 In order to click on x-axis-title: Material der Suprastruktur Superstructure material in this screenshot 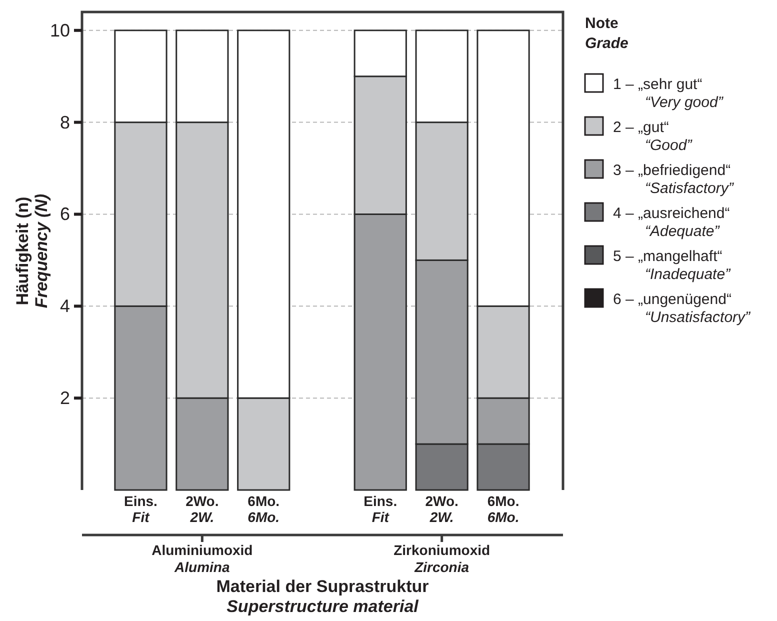, I will do `click(323, 596)`.